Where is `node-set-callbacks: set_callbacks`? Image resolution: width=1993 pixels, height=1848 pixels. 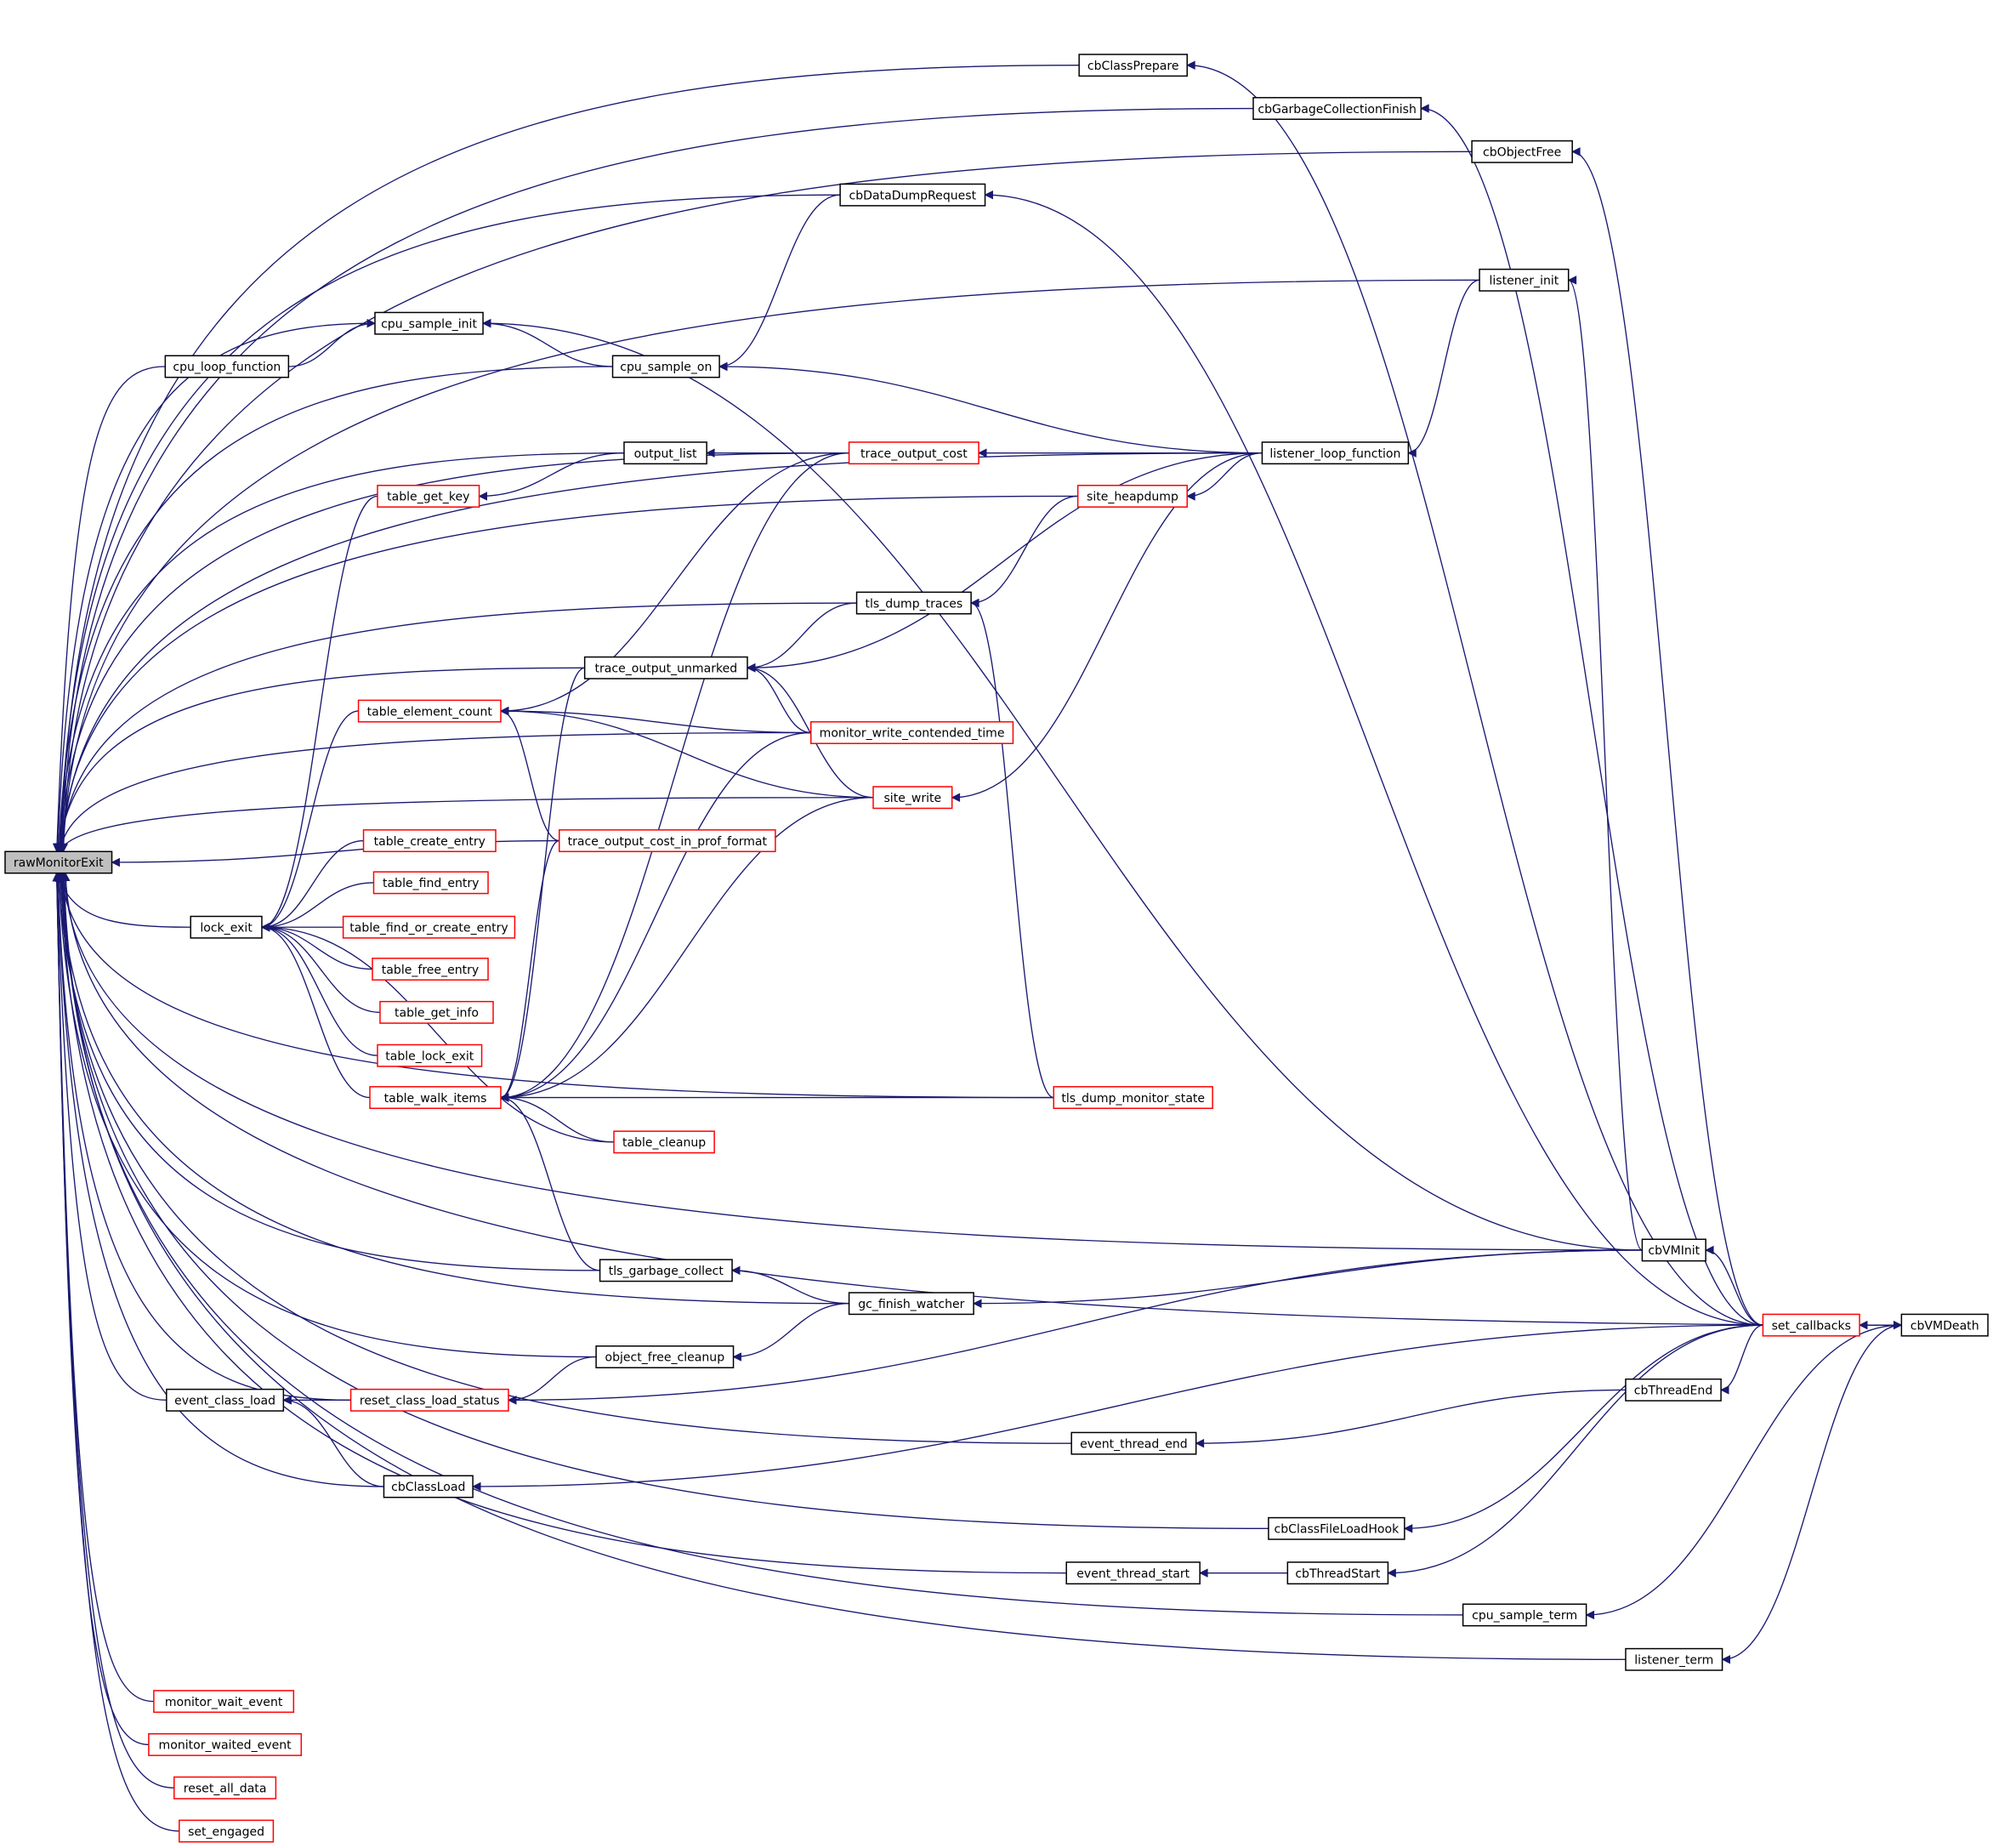
node-set-callbacks: set_callbacks is located at coordinates (1811, 1325).